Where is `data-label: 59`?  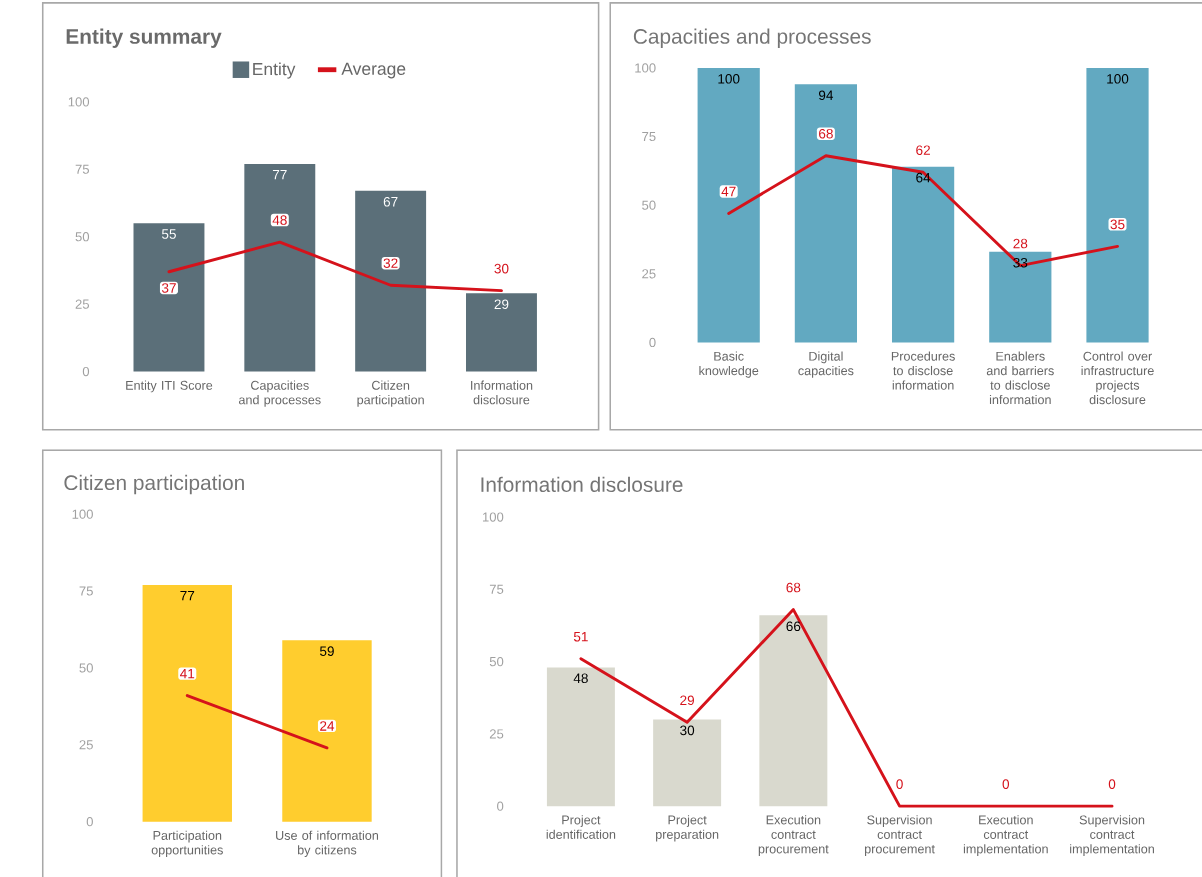
data-label: 59 is located at coordinates (326, 651).